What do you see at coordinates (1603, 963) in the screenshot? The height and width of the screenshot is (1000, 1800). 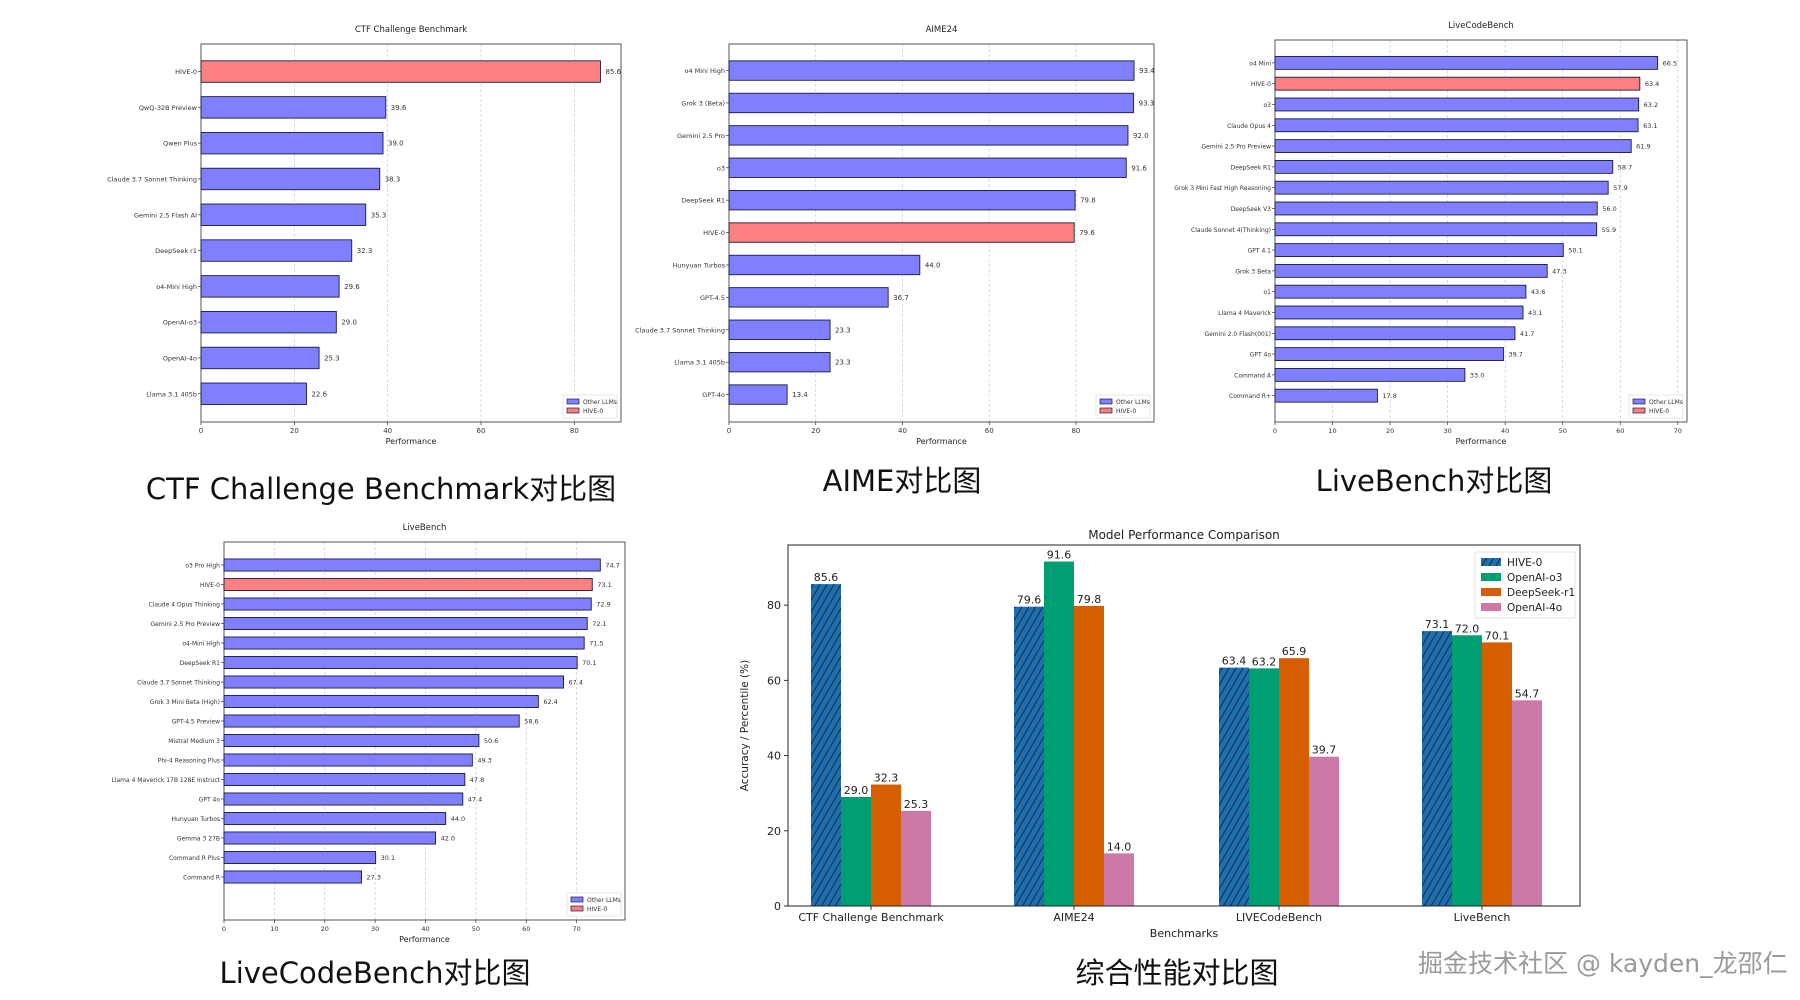 I see `watermark: 掘金技术社区 @ kayden_龙邵仁` at bounding box center [1603, 963].